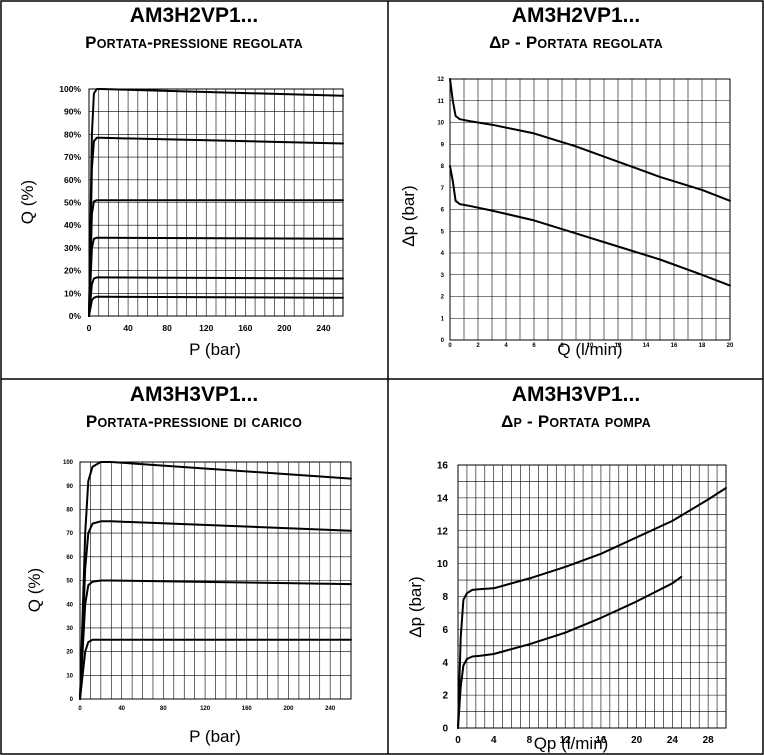 This screenshot has width=764, height=755. I want to click on x-tick-label: 12, so click(618, 346).